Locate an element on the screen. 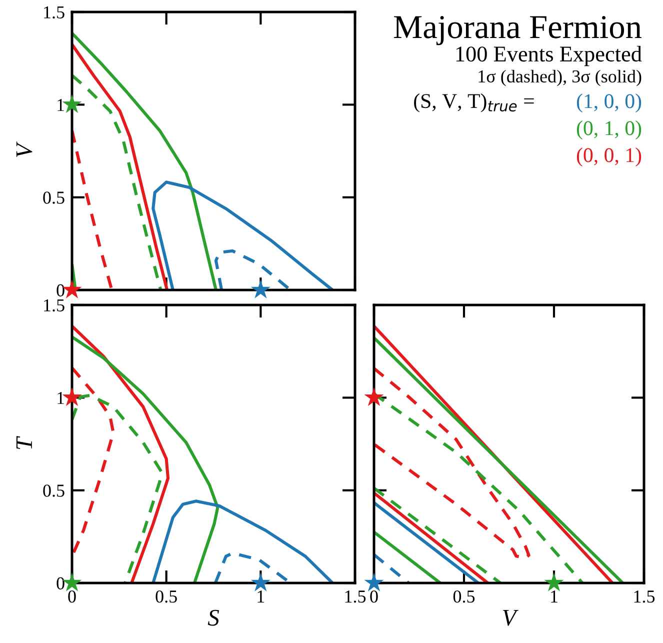 The height and width of the screenshot is (643, 663). y-axis-title: V is located at coordinates (24, 149).